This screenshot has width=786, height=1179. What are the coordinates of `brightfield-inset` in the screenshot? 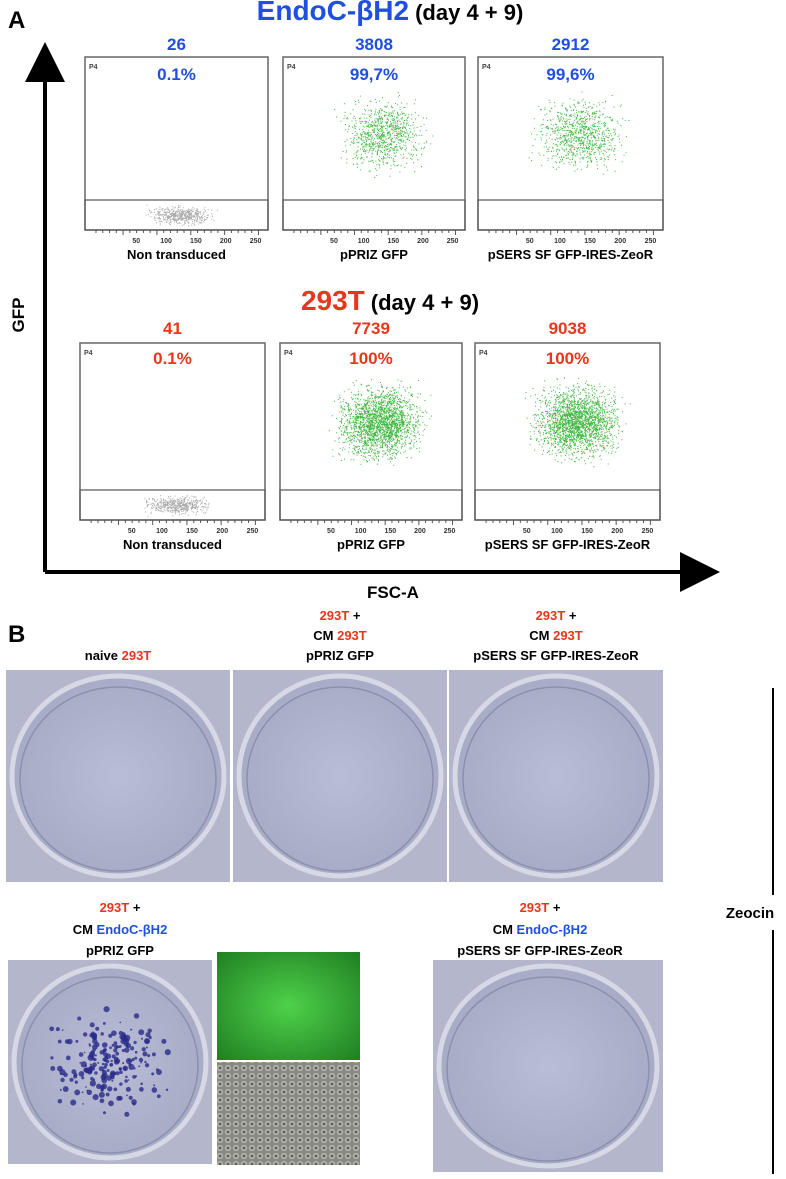 It's located at (288, 1113).